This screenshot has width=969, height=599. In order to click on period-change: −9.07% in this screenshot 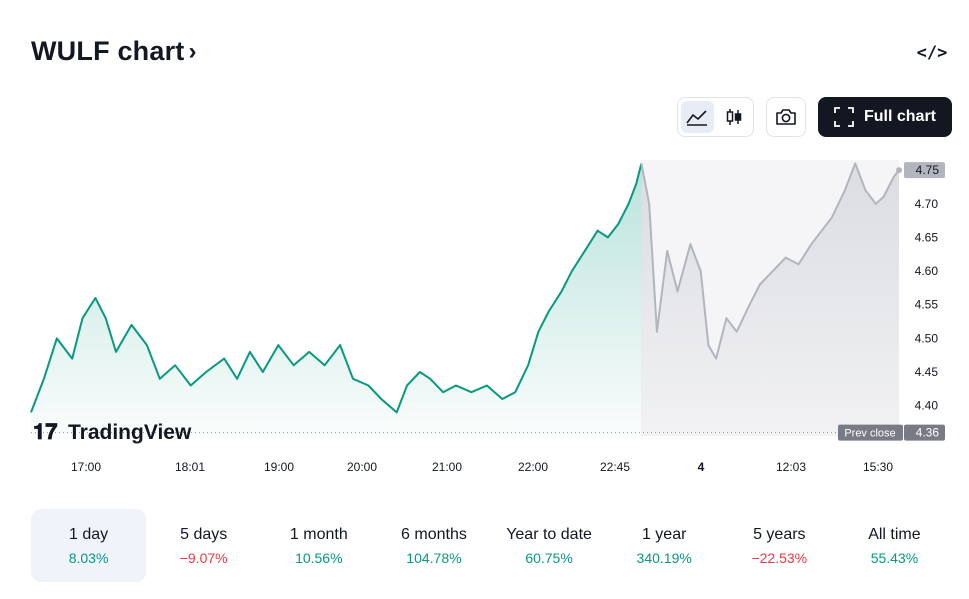, I will do `click(203, 557)`.